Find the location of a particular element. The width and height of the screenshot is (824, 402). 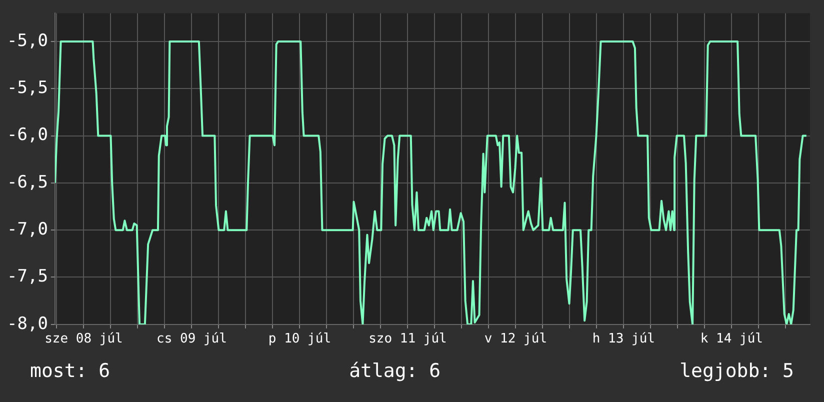

y-tick-label: -6,0 is located at coordinates (27, 135).